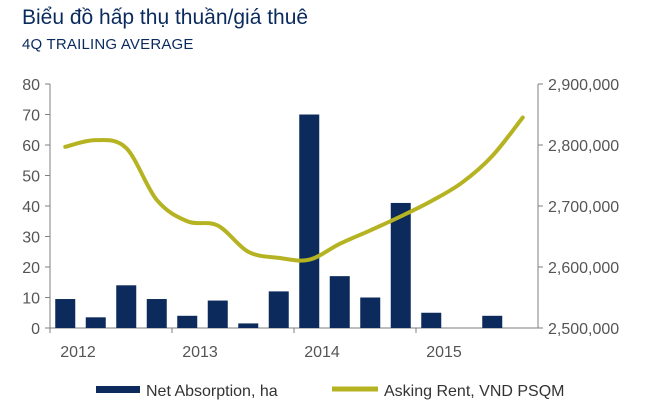 The width and height of the screenshot is (660, 418). I want to click on left-tick-label: 70, so click(31, 116).